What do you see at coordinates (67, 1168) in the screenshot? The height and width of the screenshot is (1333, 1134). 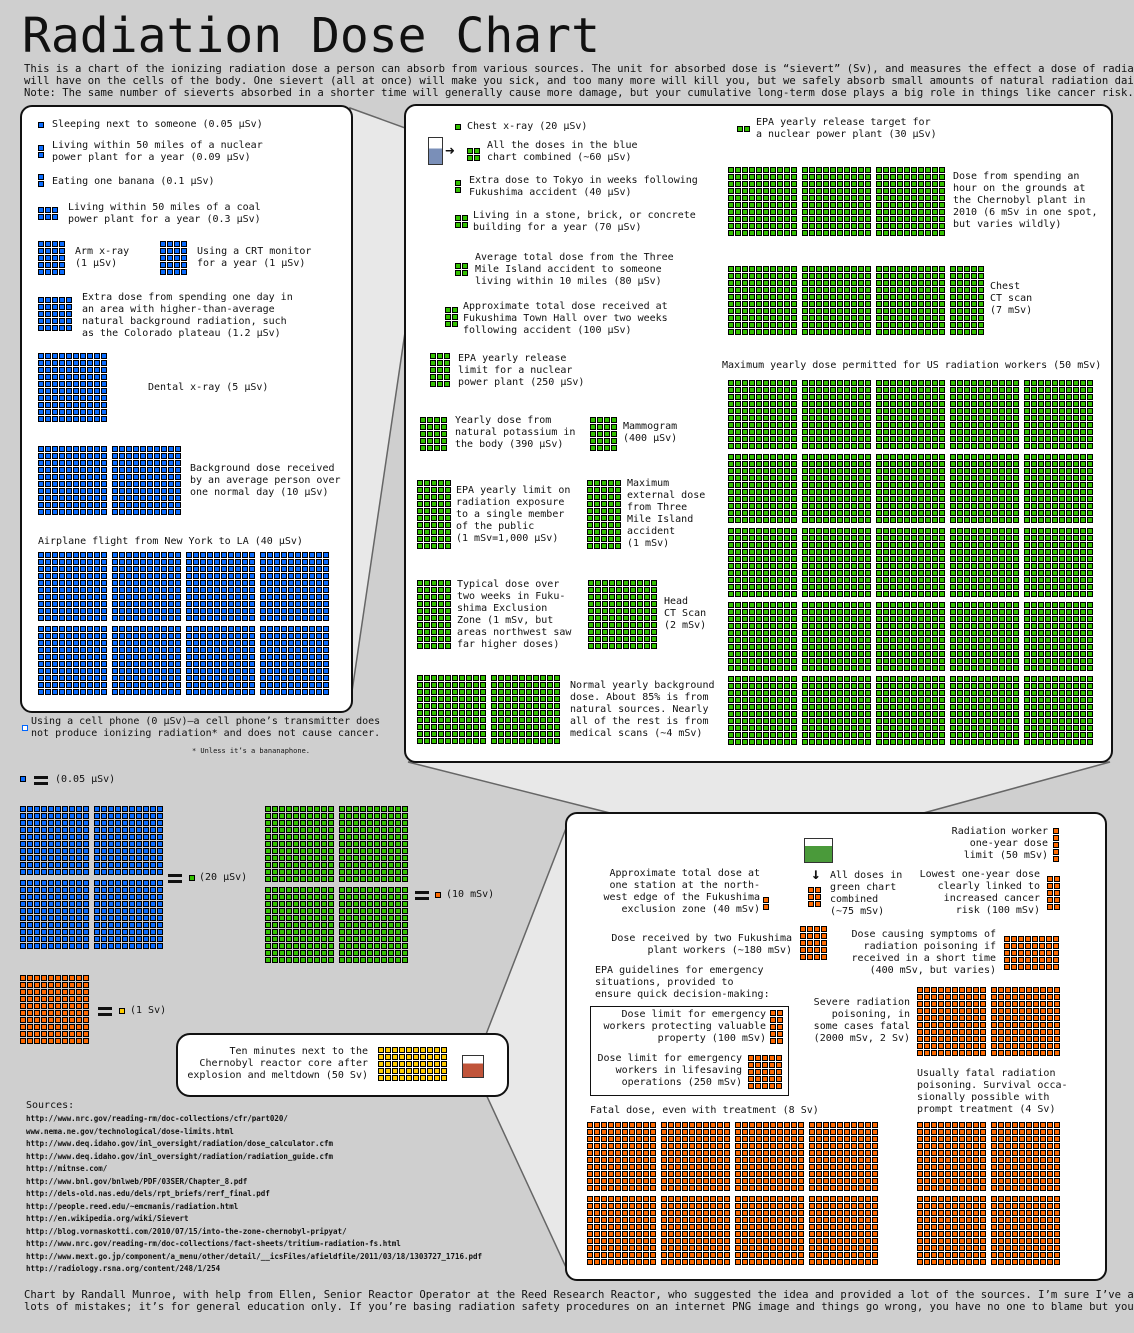 I see `source-link: http://mitnse.com/` at bounding box center [67, 1168].